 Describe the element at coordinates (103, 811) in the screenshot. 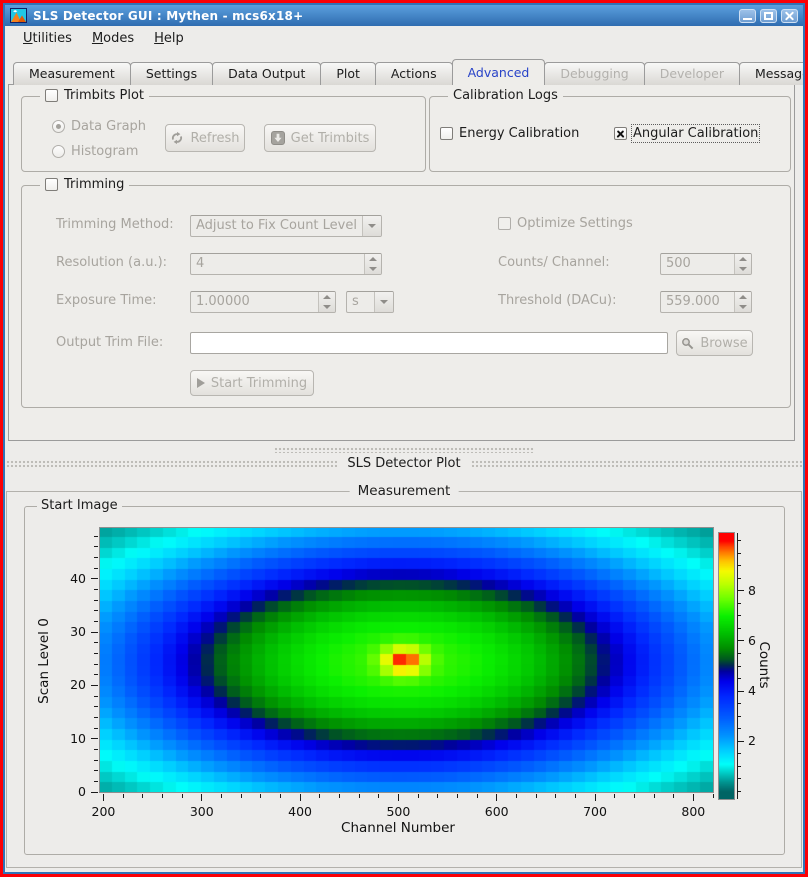

I see `x-tick-label: 200` at that location.